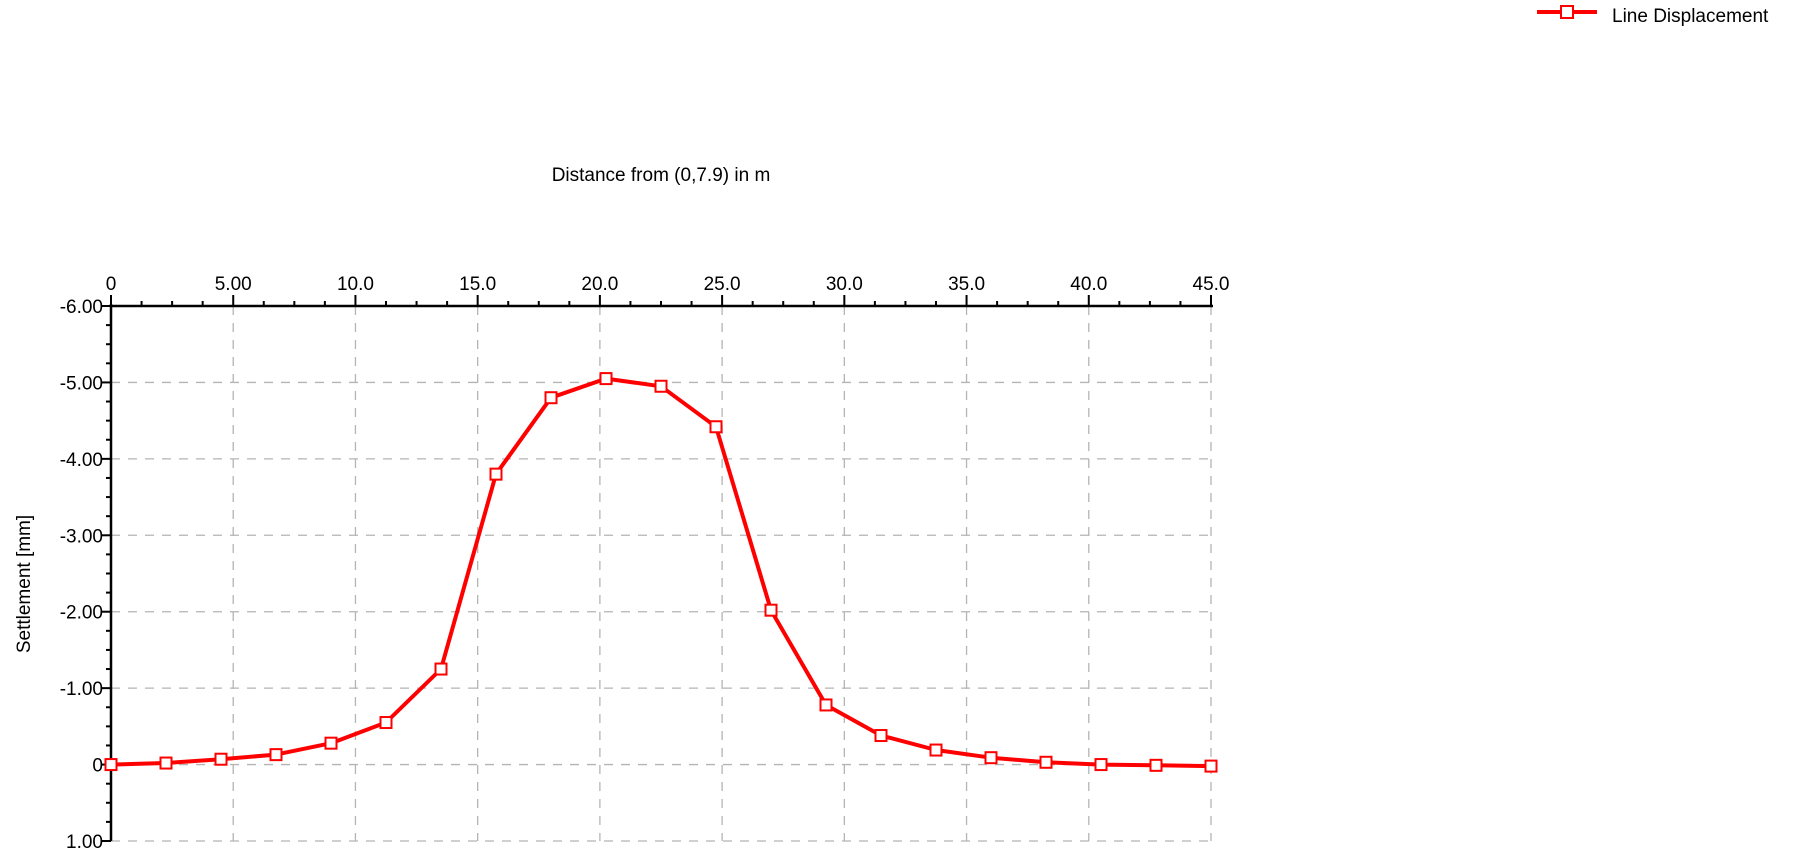 The image size is (1805, 852). I want to click on y-axis-title: Settlement [mm], so click(24, 584).